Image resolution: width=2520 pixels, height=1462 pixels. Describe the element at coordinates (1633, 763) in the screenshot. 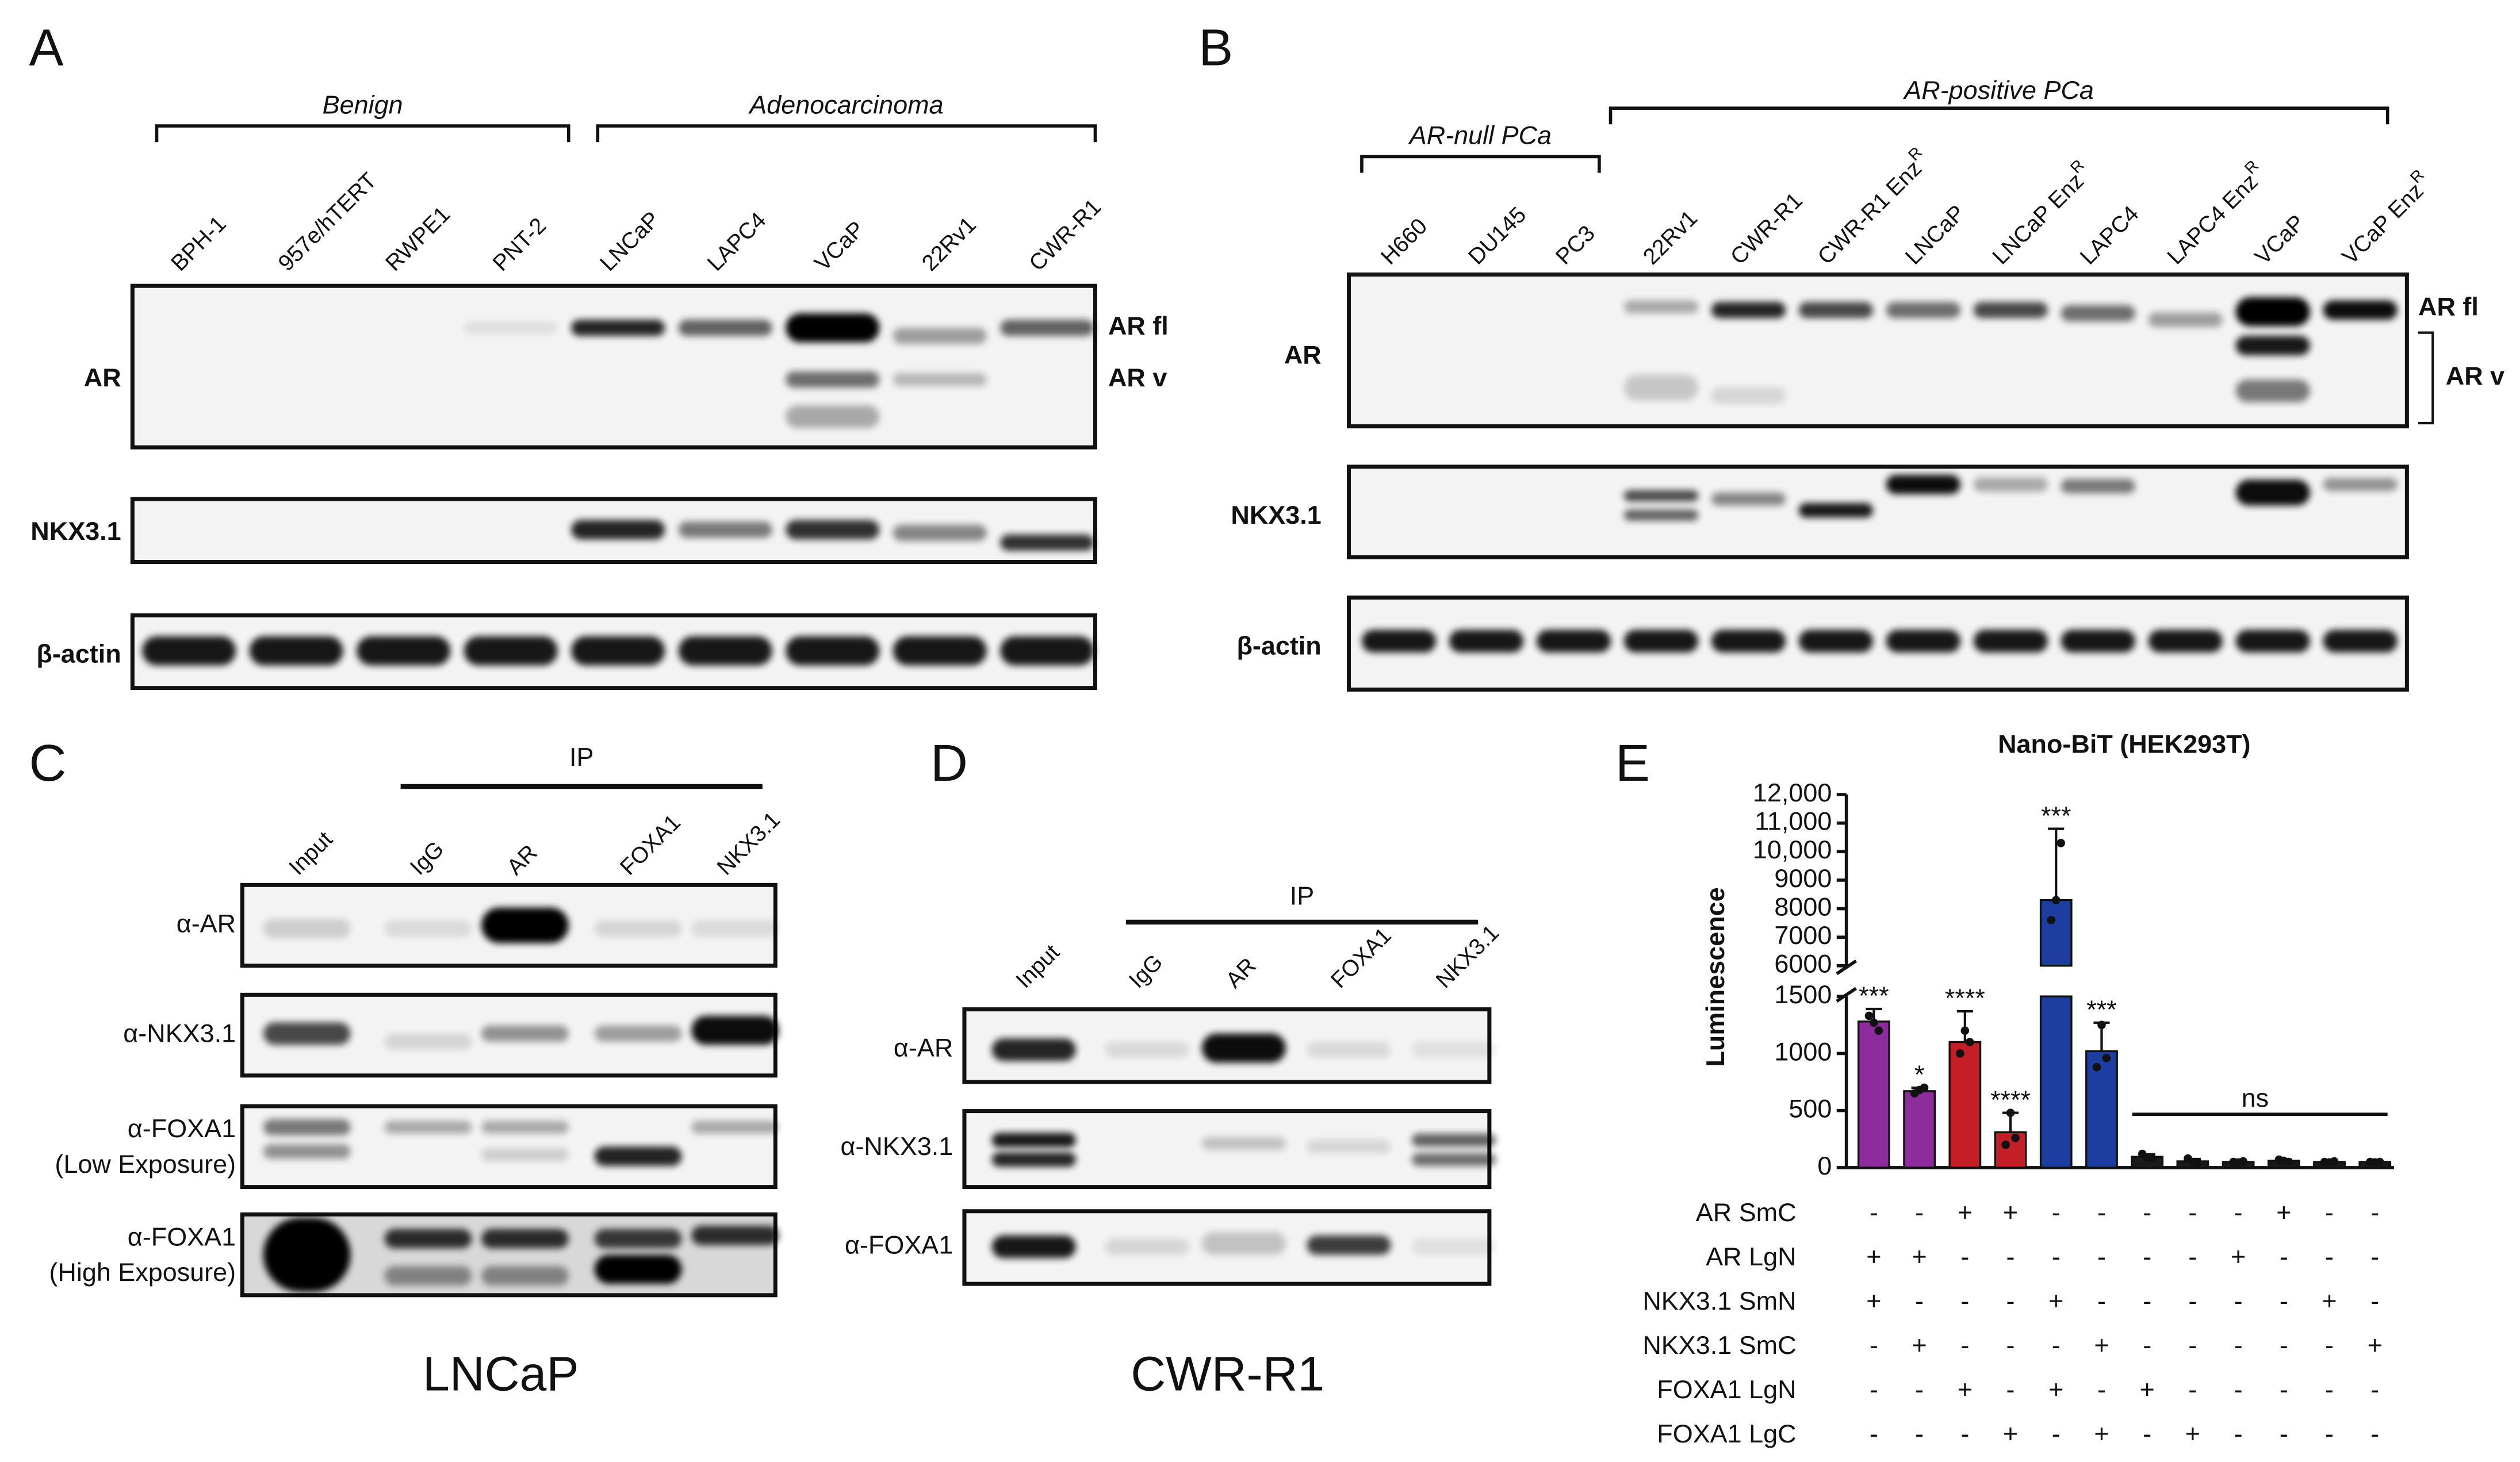

I see `panel-letter: E` at that location.